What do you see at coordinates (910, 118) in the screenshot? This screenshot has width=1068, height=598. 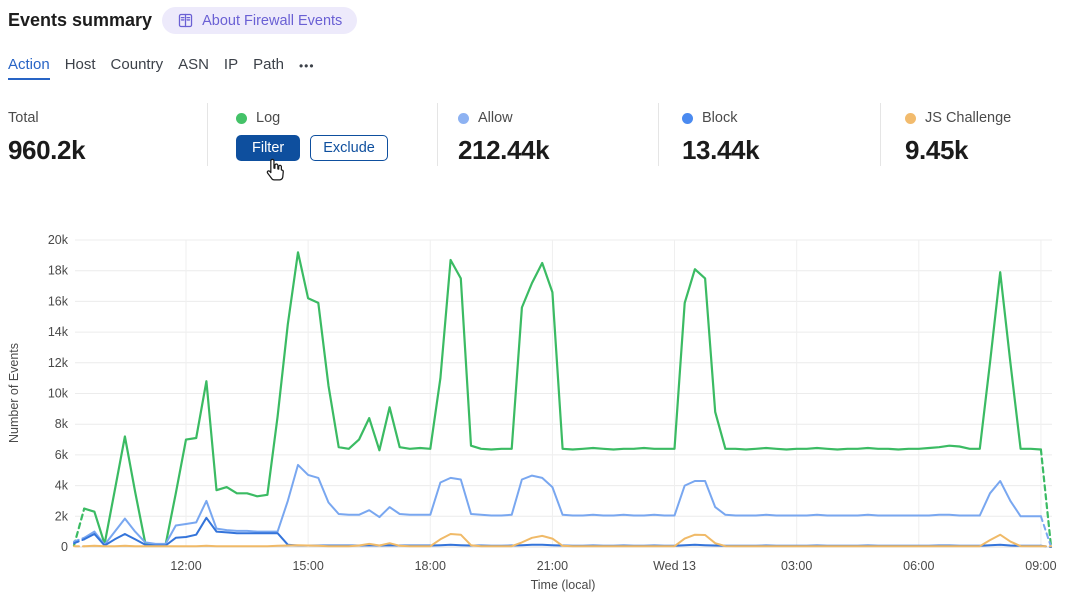 I see `js-challenge-legend-dot` at bounding box center [910, 118].